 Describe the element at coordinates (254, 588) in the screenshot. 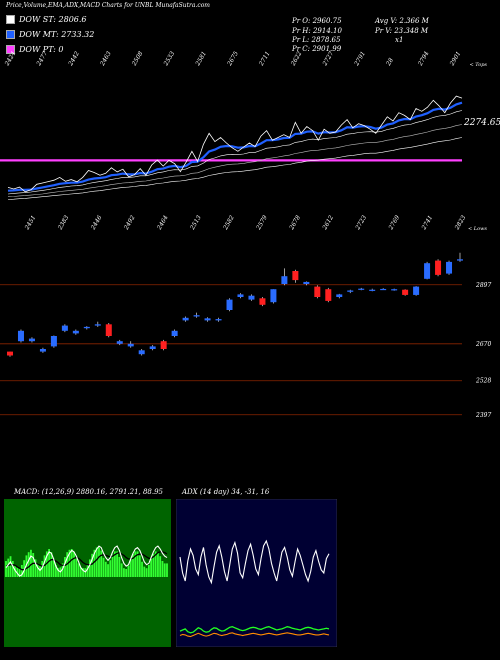

I see `adx-series` at that location.